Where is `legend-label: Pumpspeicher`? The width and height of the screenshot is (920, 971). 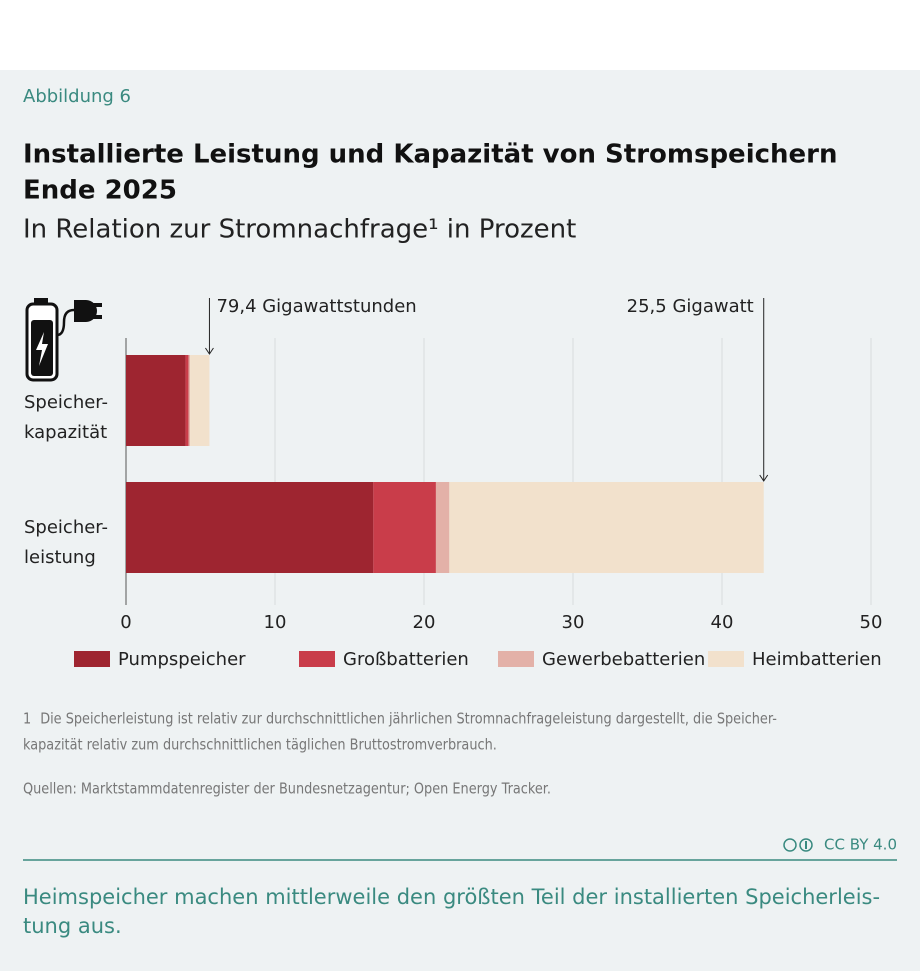 legend-label: Pumpspeicher is located at coordinates (182, 659).